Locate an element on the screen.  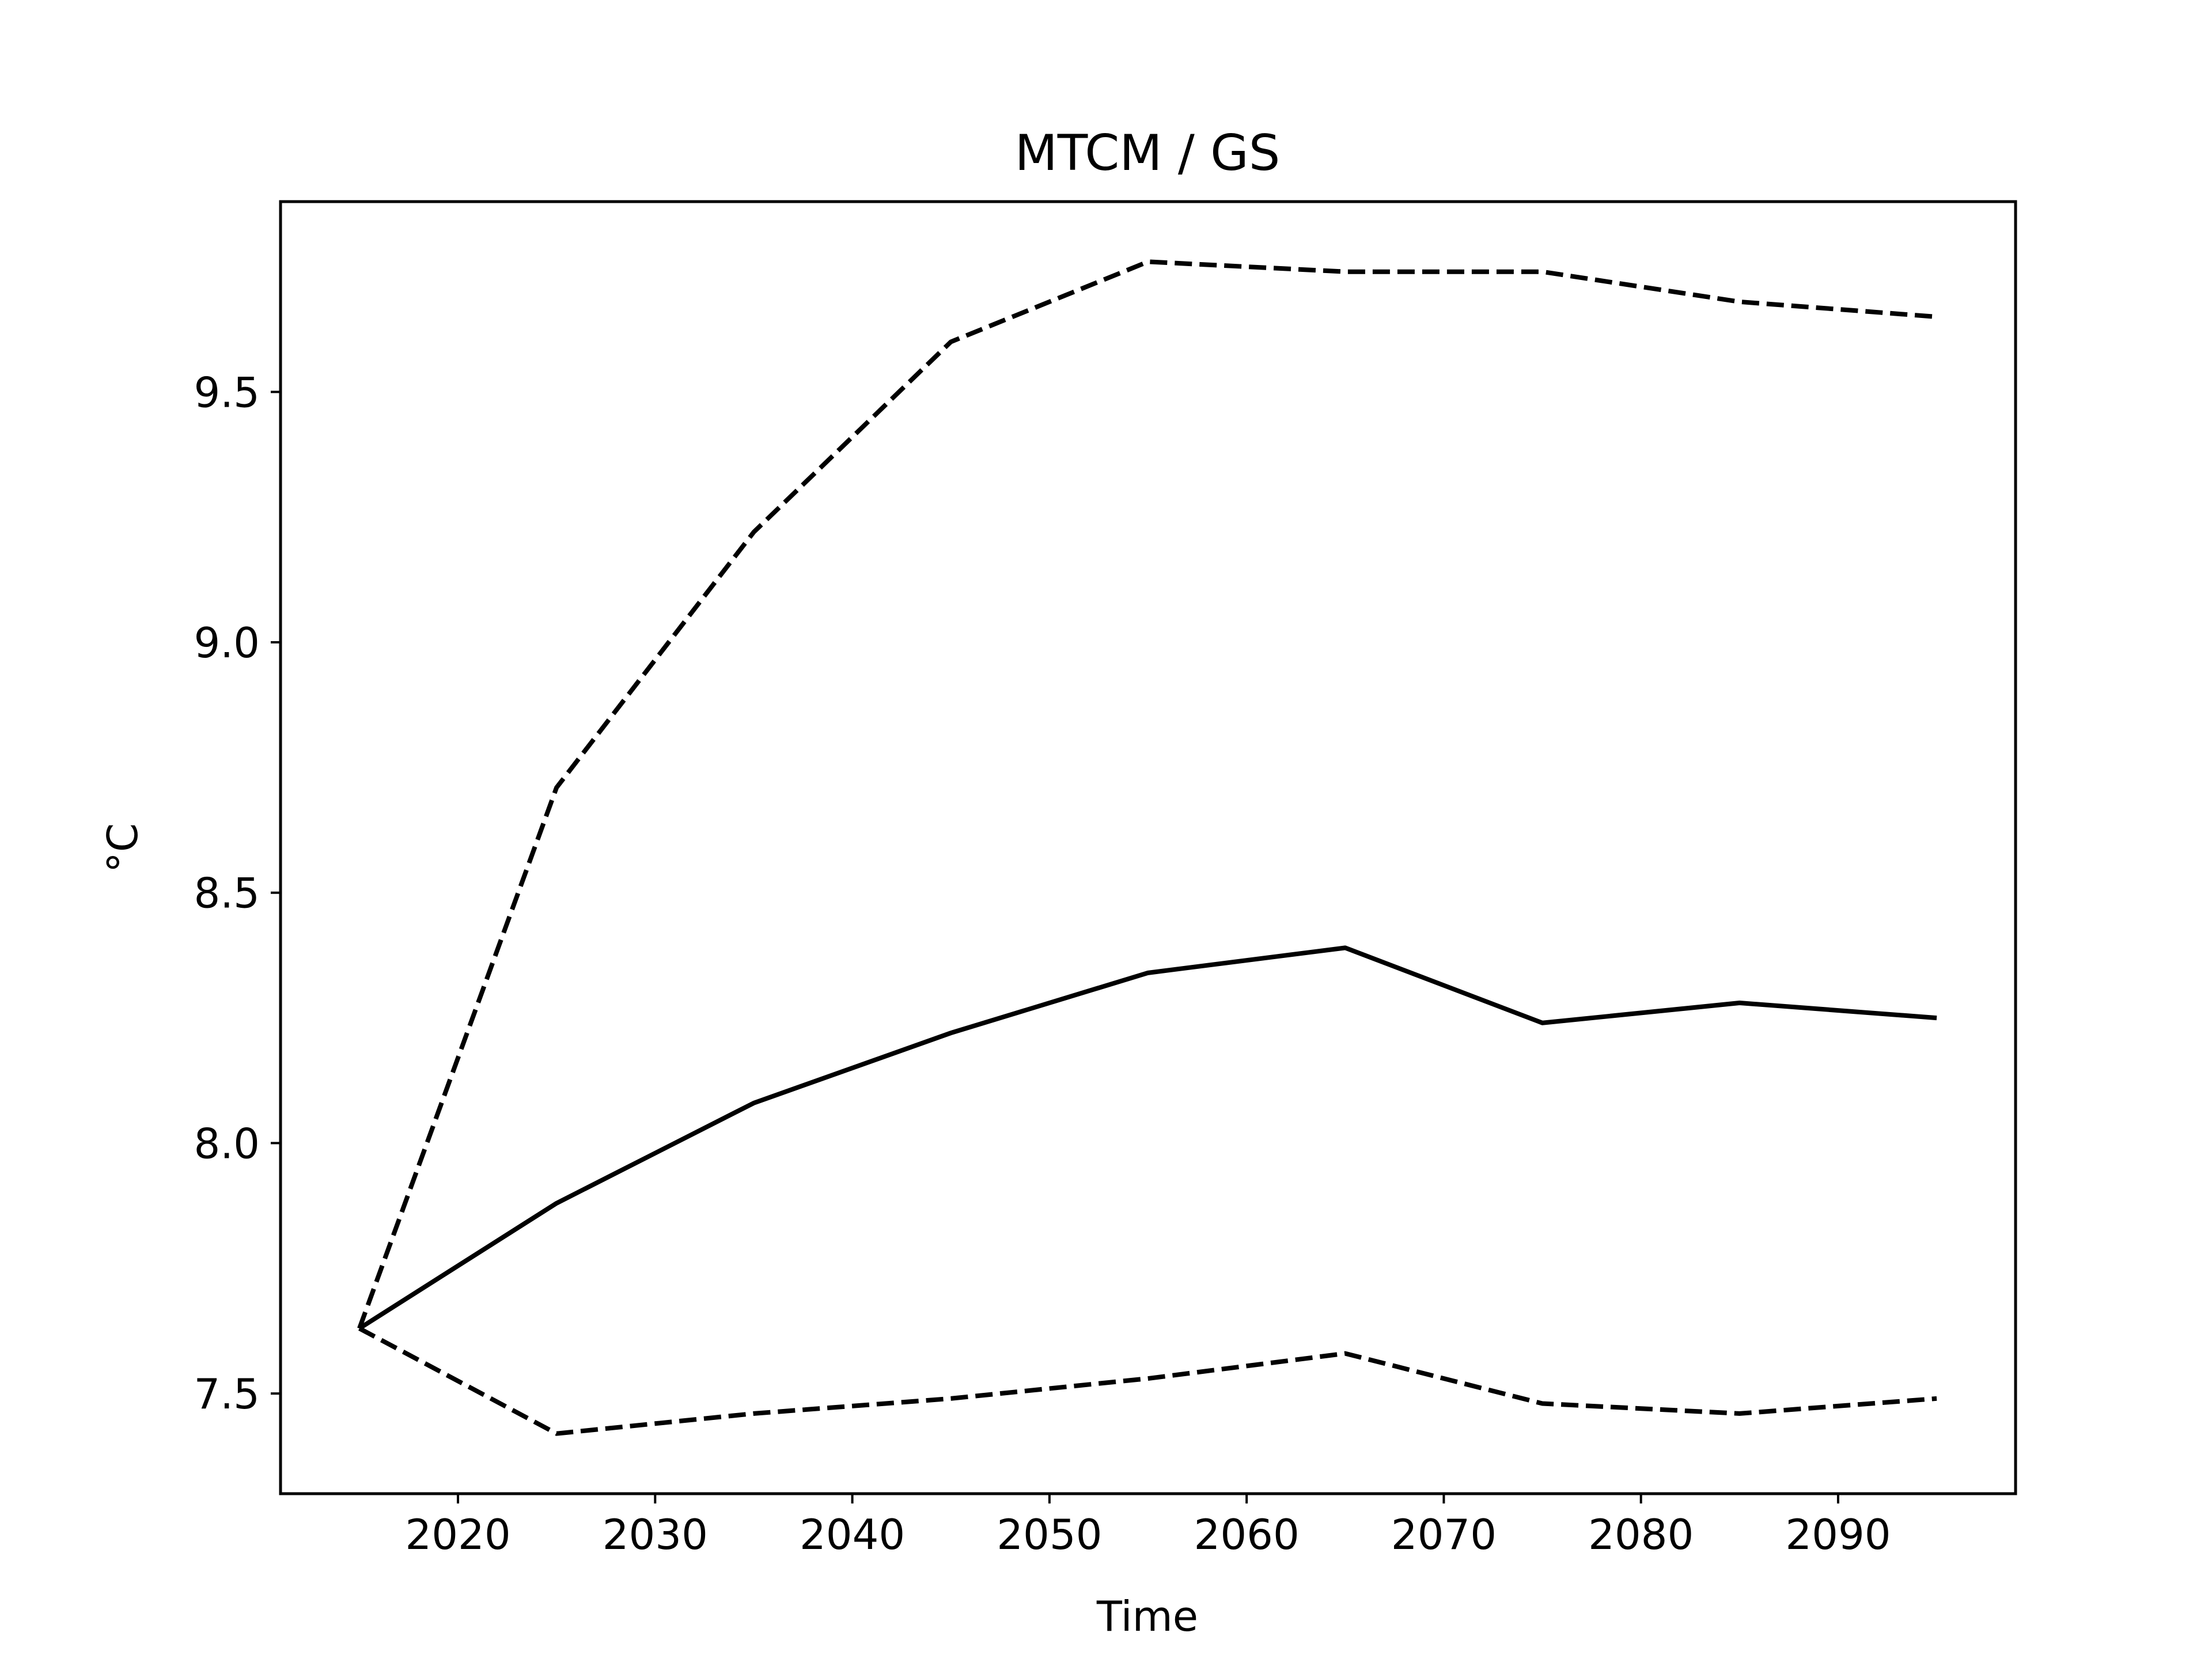
y-tick-label: 9.5 is located at coordinates (227, 392).